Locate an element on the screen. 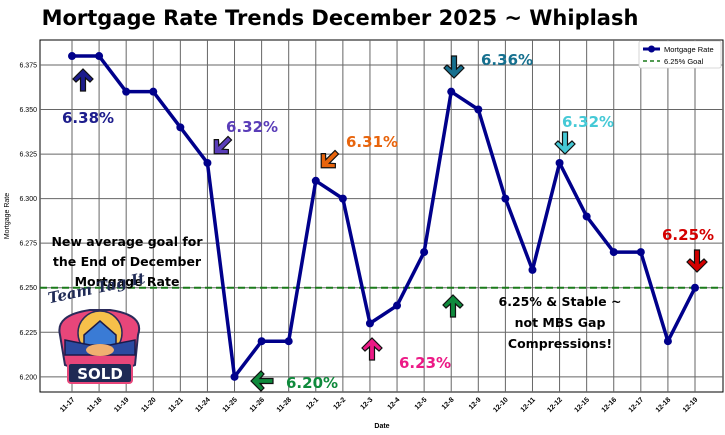  goal-note-line: Mortgage Rate is located at coordinates (127, 281).